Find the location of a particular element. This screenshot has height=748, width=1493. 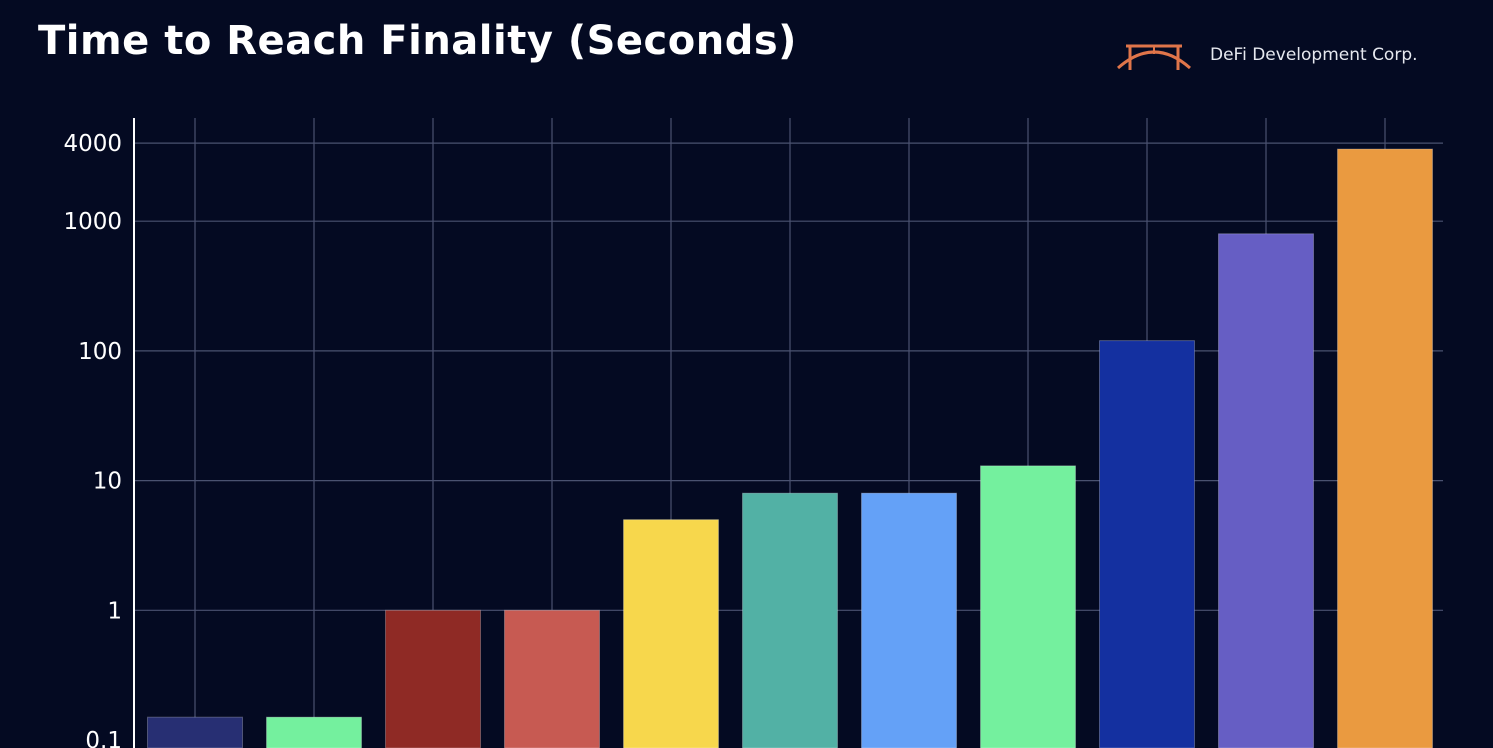

brand-name: DeFi Development Corp. is located at coordinates (1314, 55).